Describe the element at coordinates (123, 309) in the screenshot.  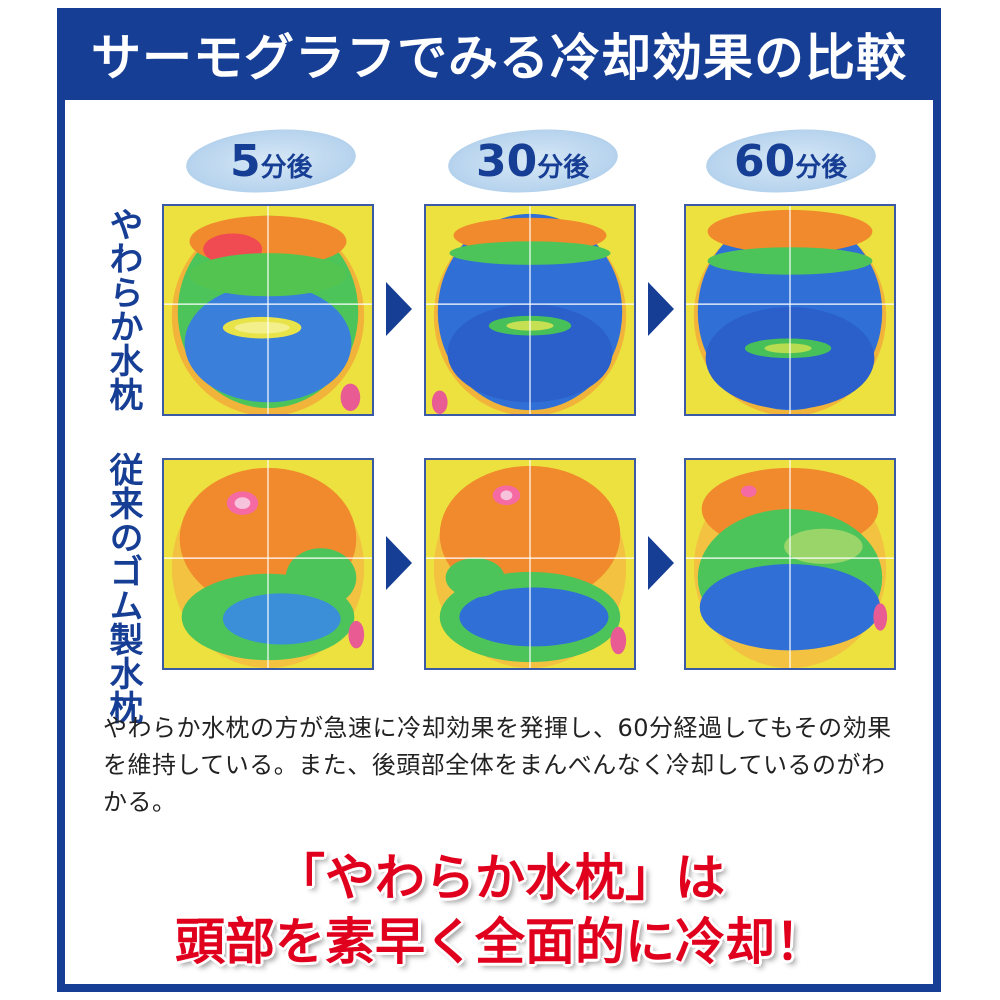
I see `row-label-soft-pillow: やわらか水枕` at that location.